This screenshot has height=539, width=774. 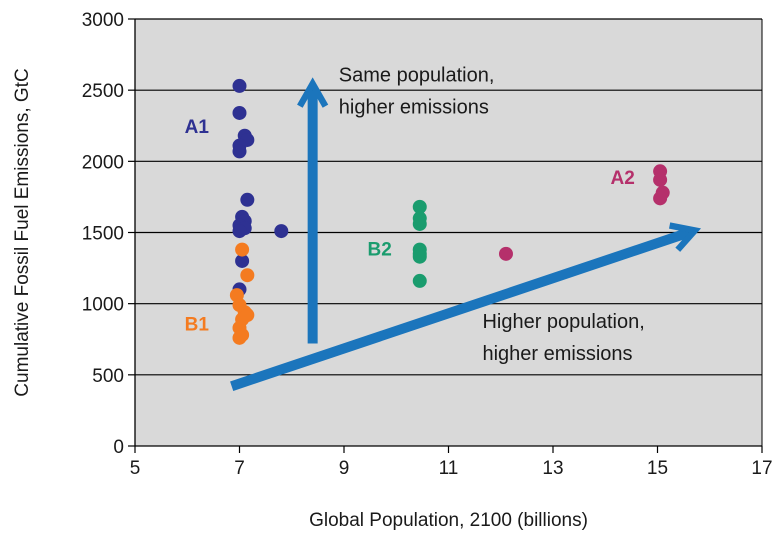 What do you see at coordinates (197, 127) in the screenshot?
I see `series-label-a1: A1` at bounding box center [197, 127].